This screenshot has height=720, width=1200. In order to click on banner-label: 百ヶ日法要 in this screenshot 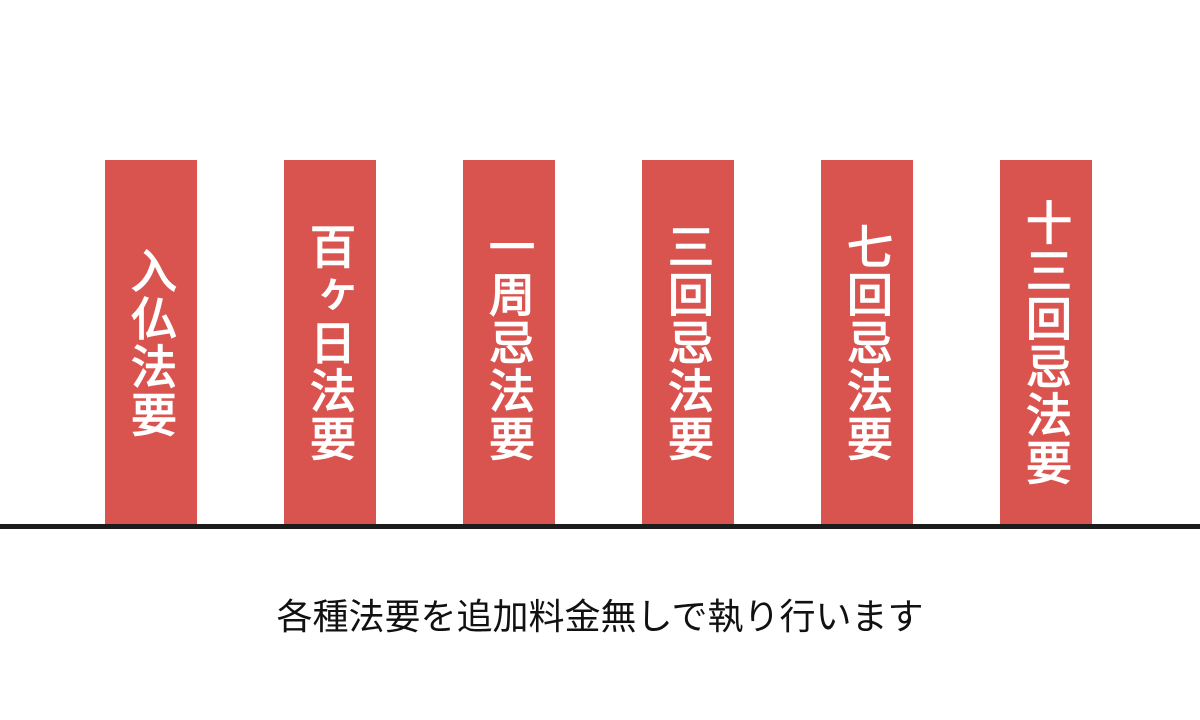, I will do `click(330, 342)`.